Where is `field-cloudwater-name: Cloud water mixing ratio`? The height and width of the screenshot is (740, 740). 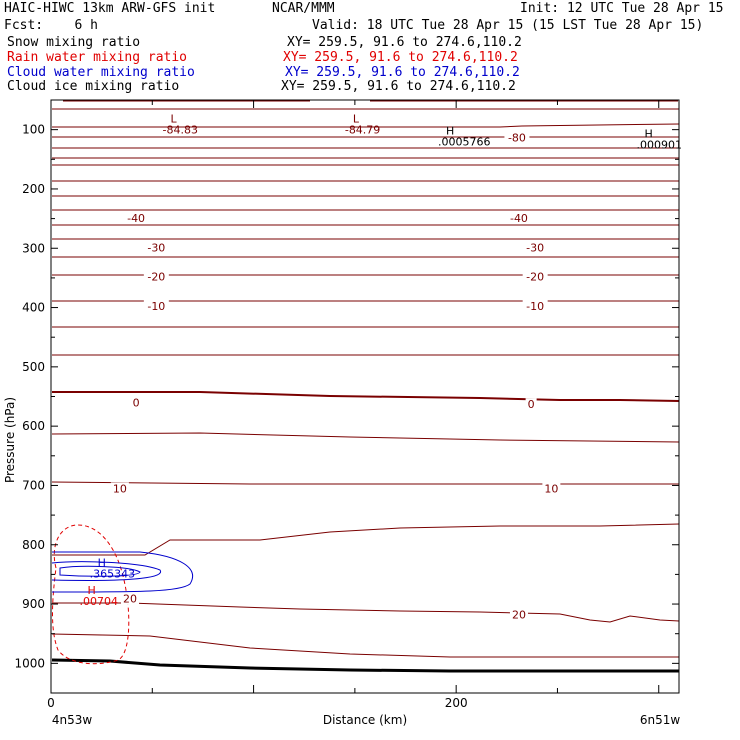
field-cloudwater-name: Cloud water mixing ratio is located at coordinates (101, 72).